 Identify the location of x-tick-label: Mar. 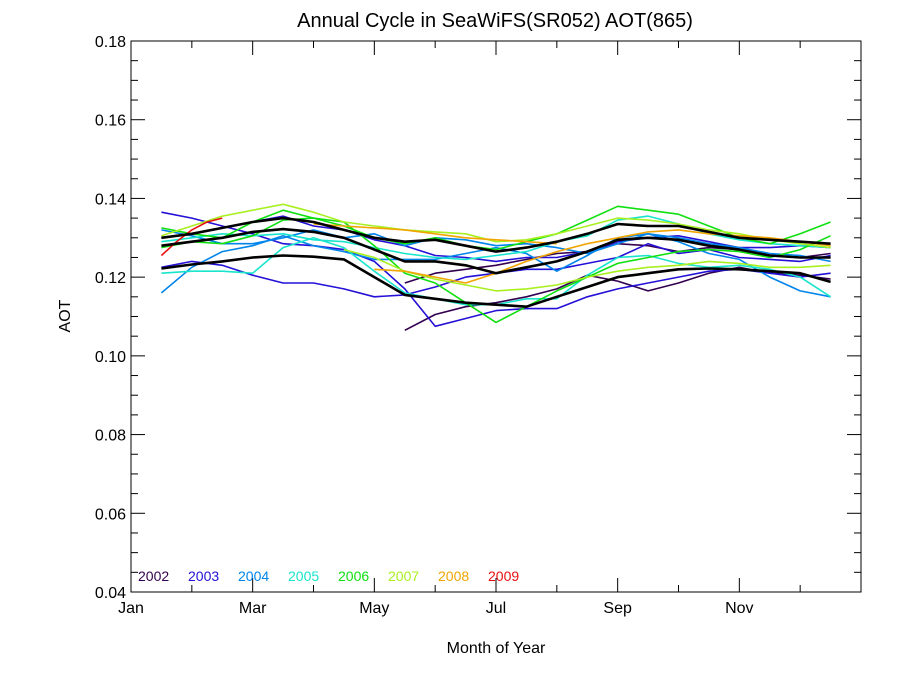
(253, 608).